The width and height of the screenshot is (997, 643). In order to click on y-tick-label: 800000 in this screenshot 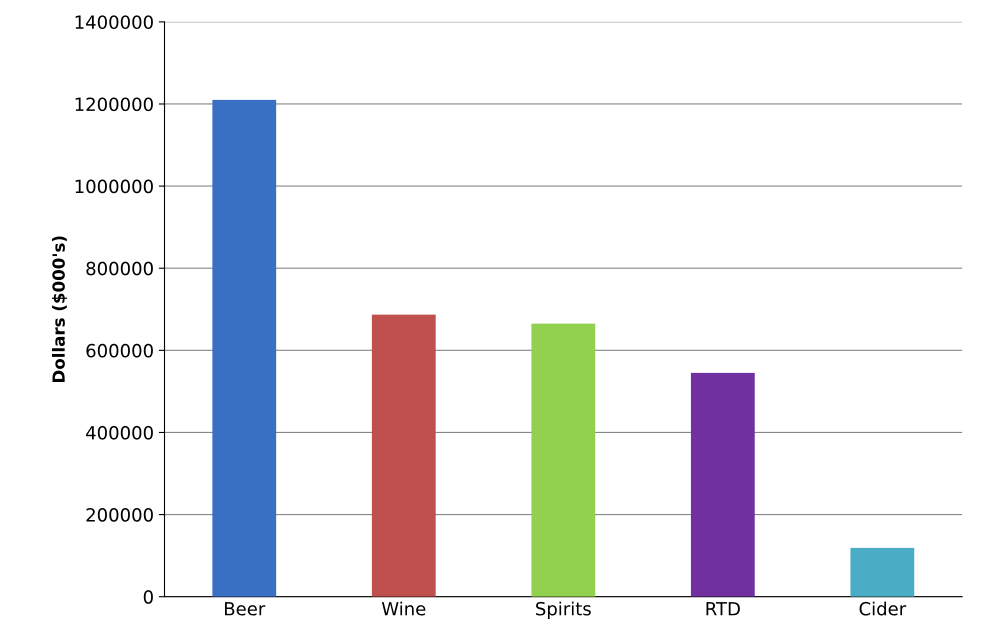, I will do `click(119, 269)`.